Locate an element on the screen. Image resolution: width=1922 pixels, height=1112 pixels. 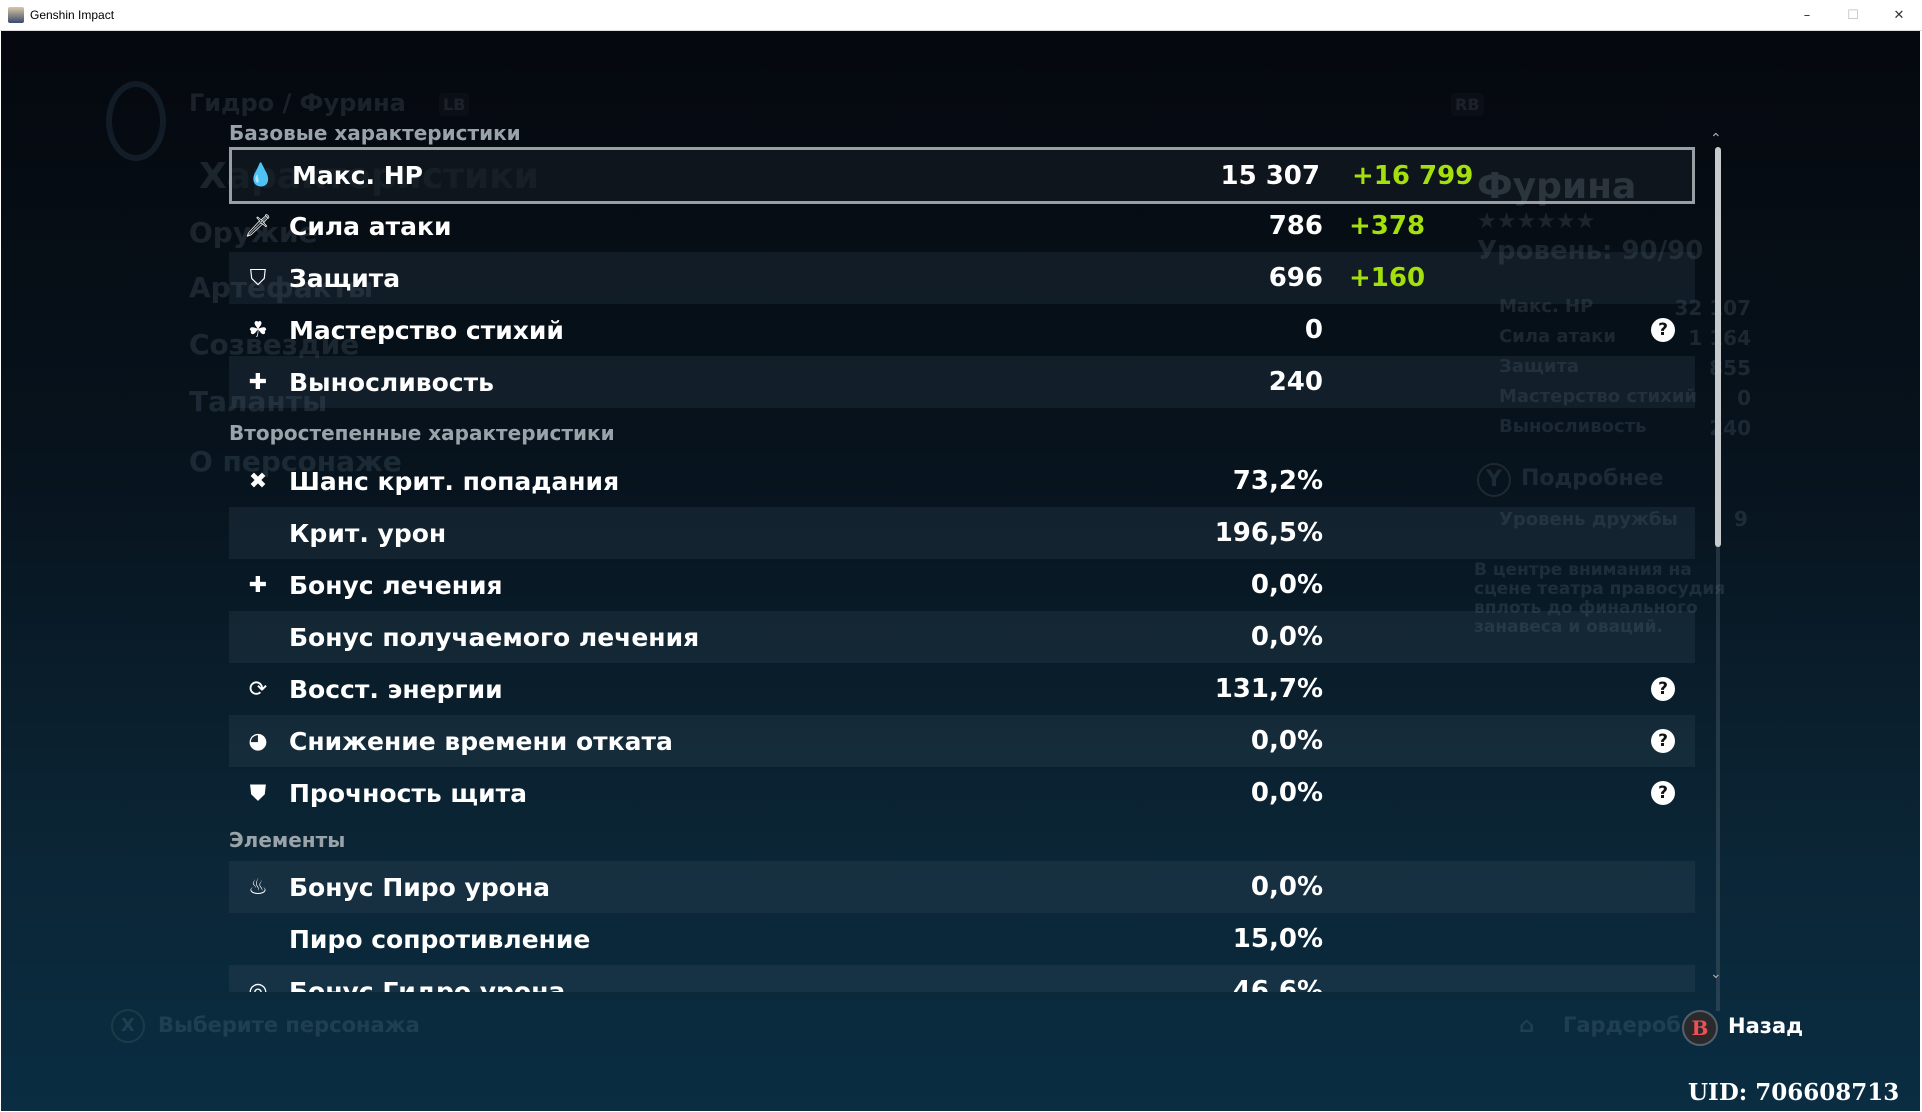
stat-label: Бонус получаемого лечения is located at coordinates (494, 637).